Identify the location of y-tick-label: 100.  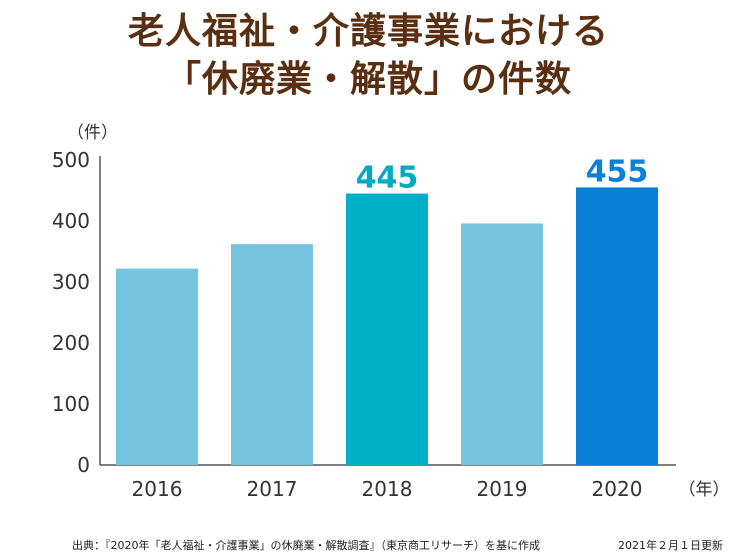
(71, 404).